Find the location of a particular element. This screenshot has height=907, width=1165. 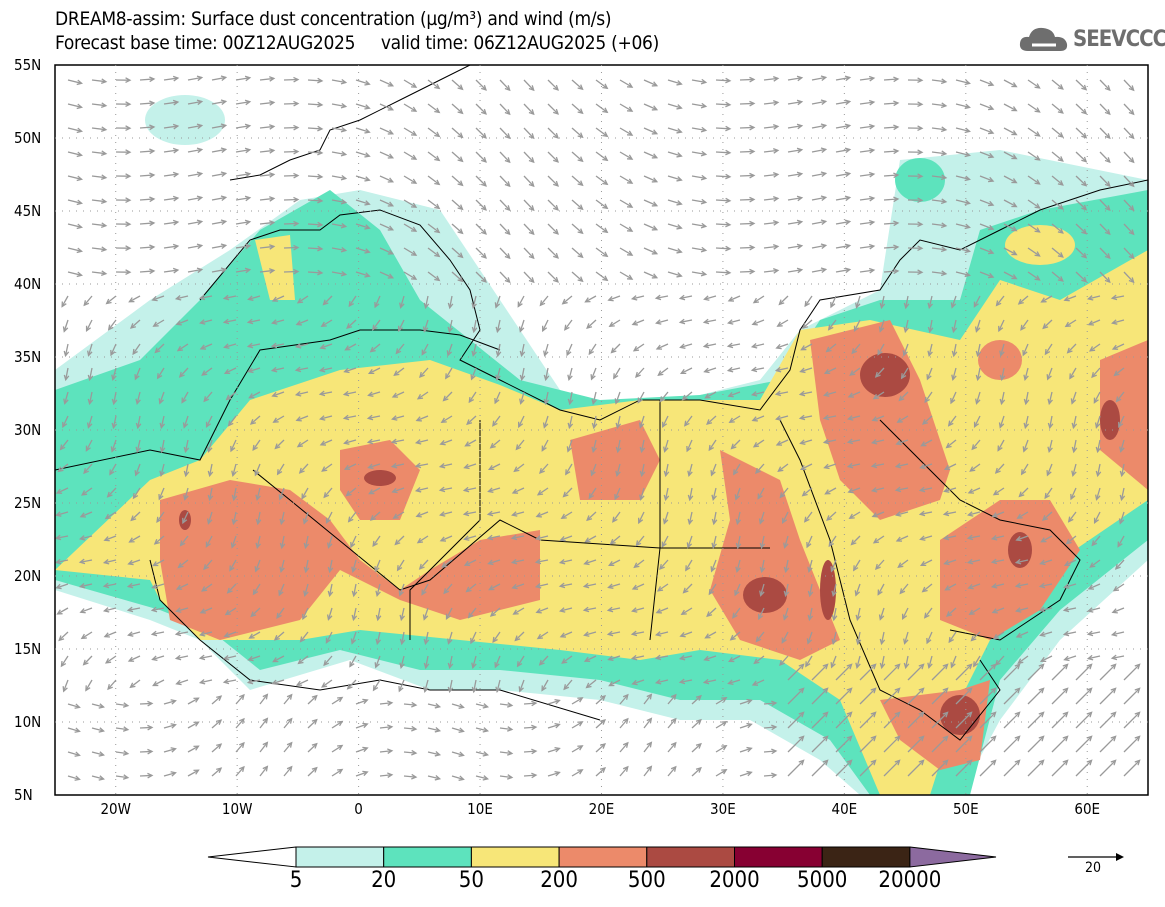

wind-reference-arrow is located at coordinates (1096, 857).